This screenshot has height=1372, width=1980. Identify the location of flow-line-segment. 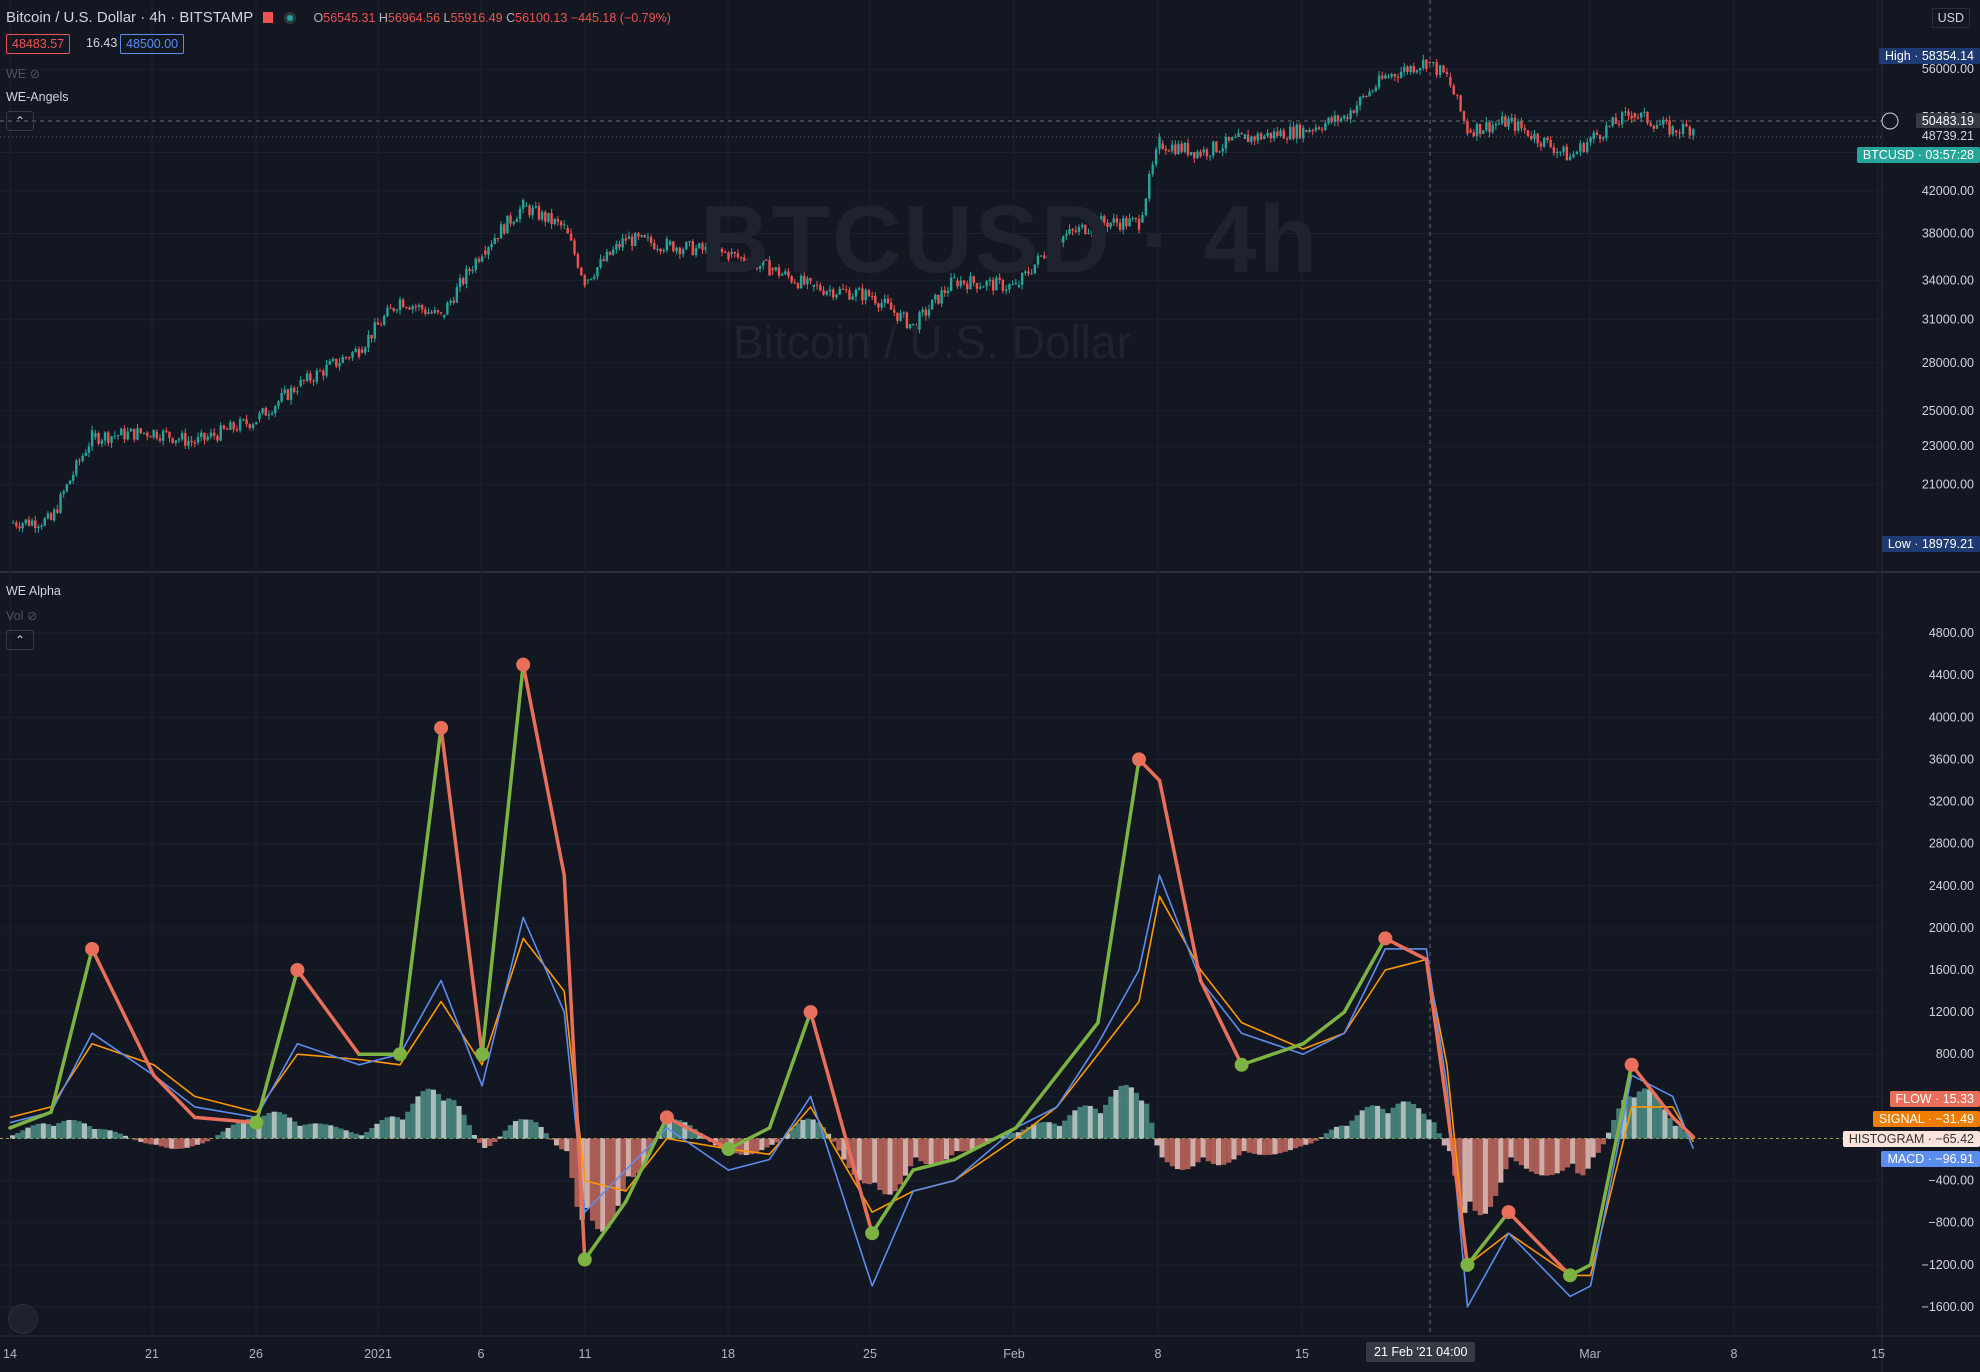
(174, 1096).